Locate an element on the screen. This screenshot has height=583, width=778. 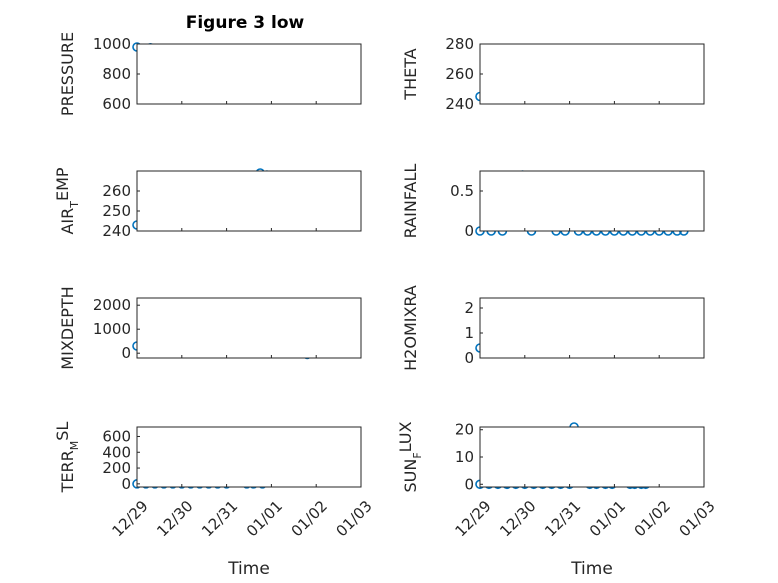
subplot-h2omixra: 0 1 2 H2OMIXRA is located at coordinates (553, 328).